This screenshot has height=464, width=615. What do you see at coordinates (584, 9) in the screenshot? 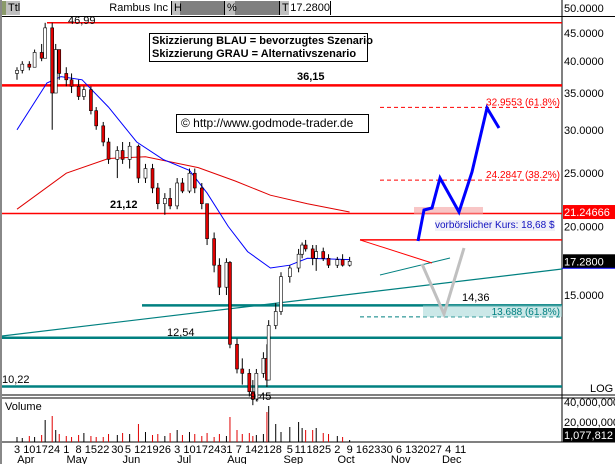
I see `y-tick-label: 50.0000` at bounding box center [584, 9].